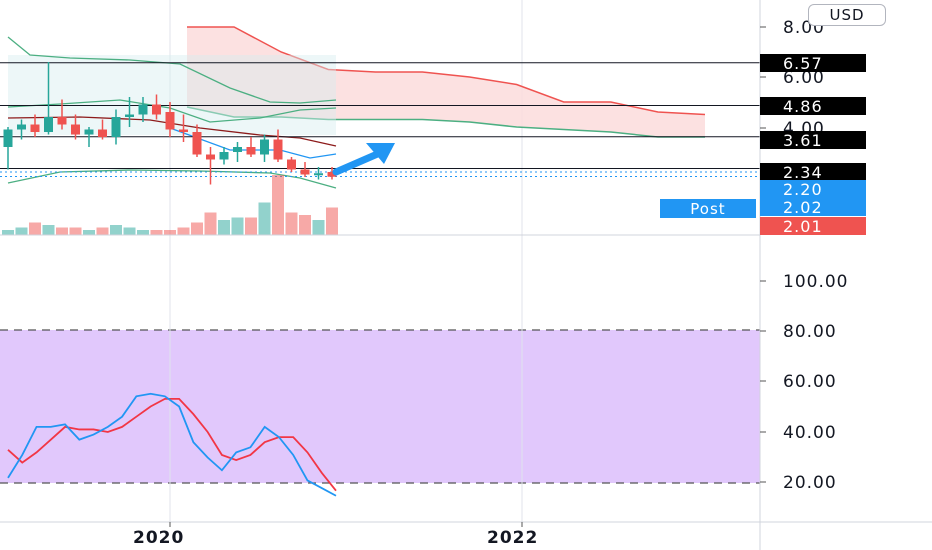  What do you see at coordinates (810, 382) in the screenshot?
I see `oscillator-axis-label: 60.00` at bounding box center [810, 382].